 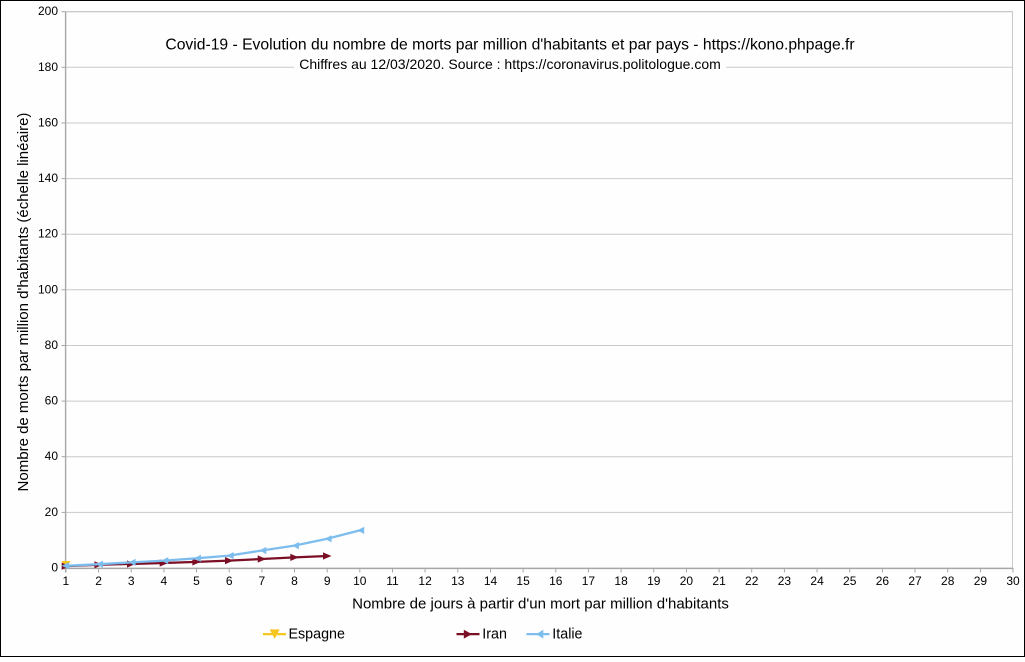 I want to click on svg-text: 19, so click(x=654, y=581).